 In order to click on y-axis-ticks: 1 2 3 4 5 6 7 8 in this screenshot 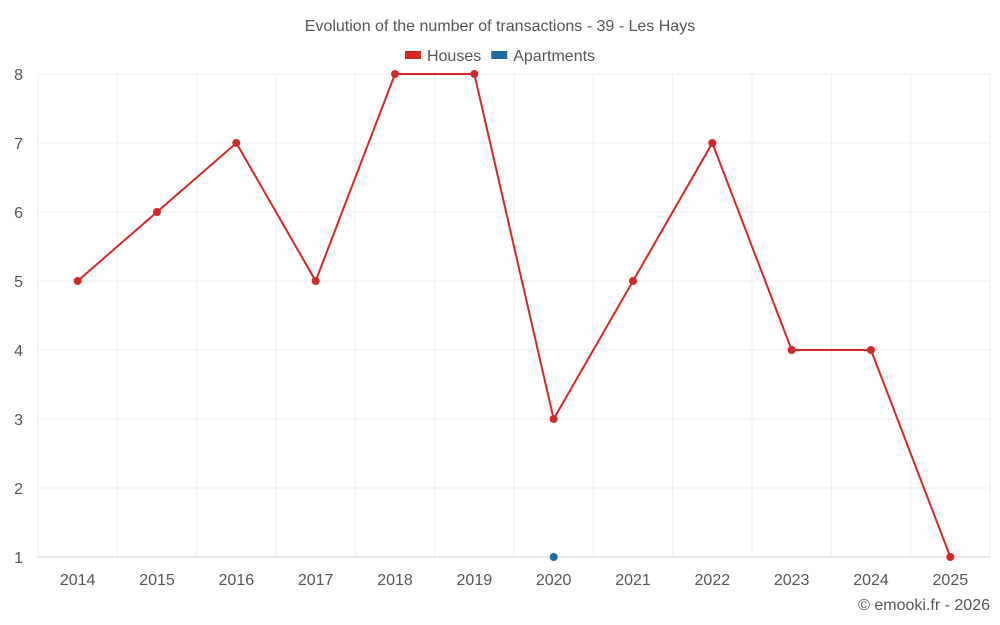, I will do `click(18, 317)`.